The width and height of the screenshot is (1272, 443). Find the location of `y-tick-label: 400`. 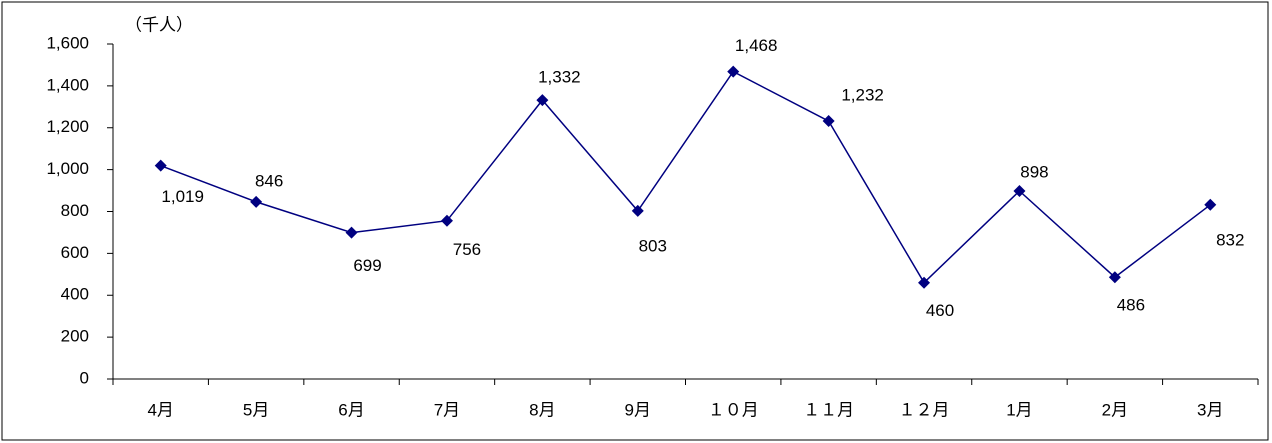

y-tick-label: 400 is located at coordinates (75, 294).